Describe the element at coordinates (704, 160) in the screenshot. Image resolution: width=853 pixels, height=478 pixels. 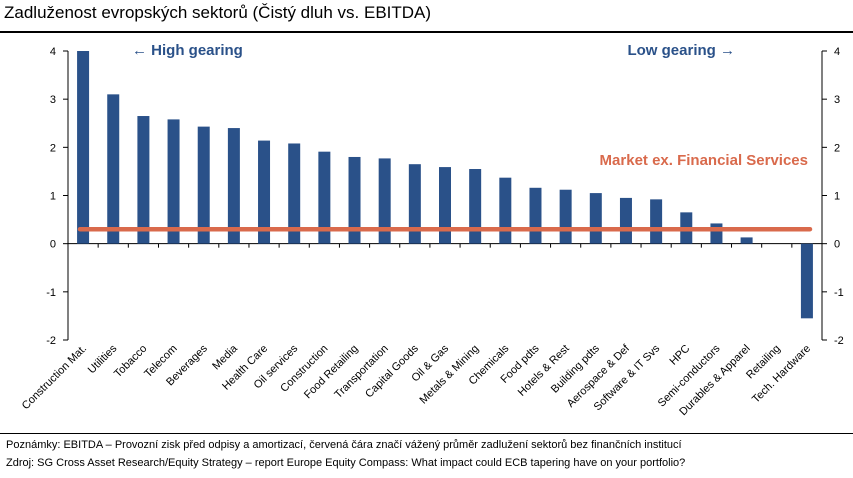
I see `market-reference-label: Market ex. Financial Services` at that location.